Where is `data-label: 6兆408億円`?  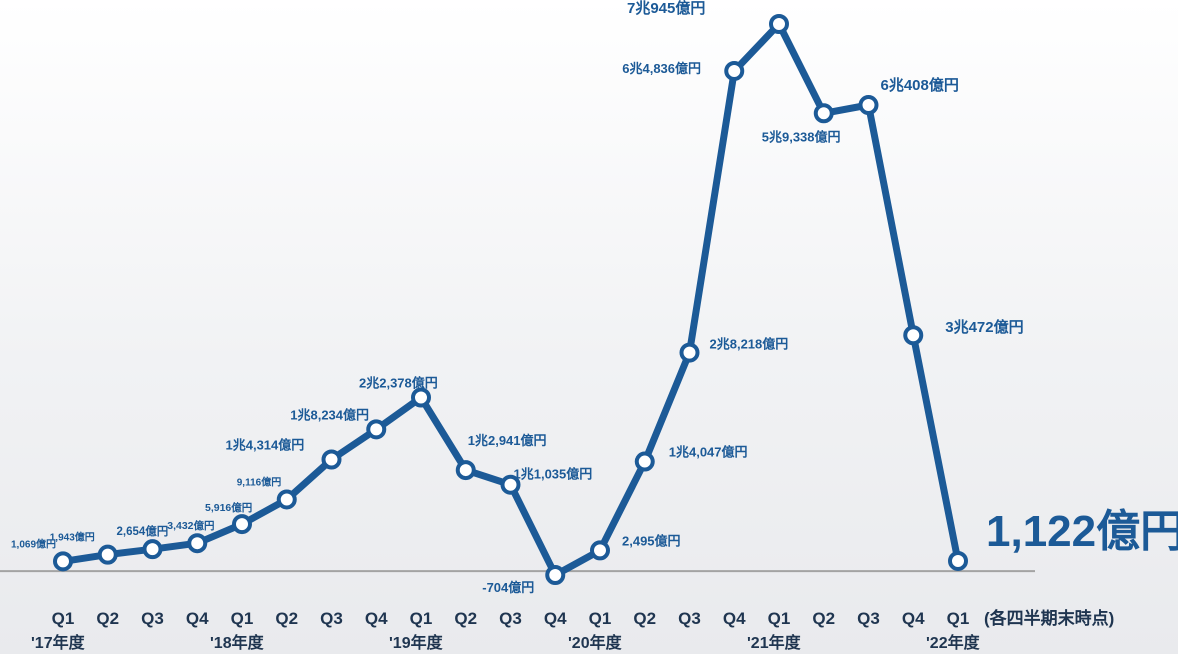 data-label: 6兆408億円 is located at coordinates (920, 85).